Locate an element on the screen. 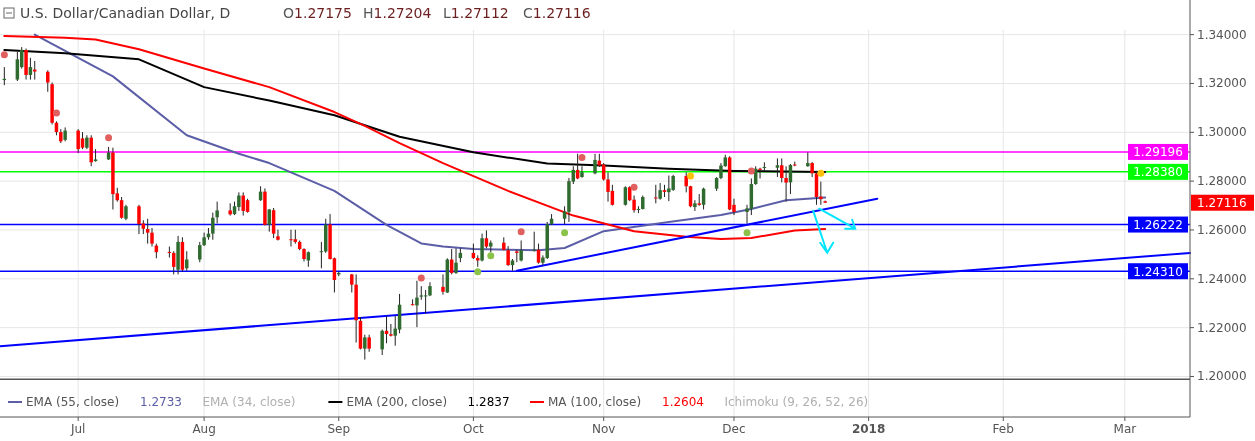 The width and height of the screenshot is (1255, 441). ref-line-label: 1.29196 is located at coordinates (1158, 152).